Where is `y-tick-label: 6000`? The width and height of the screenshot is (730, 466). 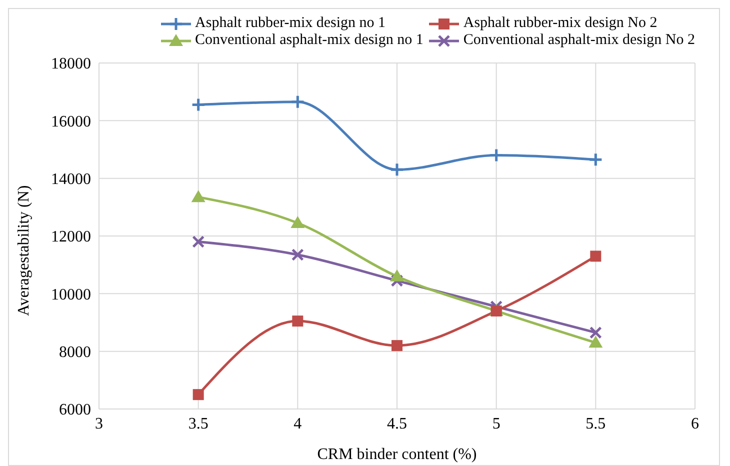 y-tick-label: 6000 is located at coordinates (75, 410).